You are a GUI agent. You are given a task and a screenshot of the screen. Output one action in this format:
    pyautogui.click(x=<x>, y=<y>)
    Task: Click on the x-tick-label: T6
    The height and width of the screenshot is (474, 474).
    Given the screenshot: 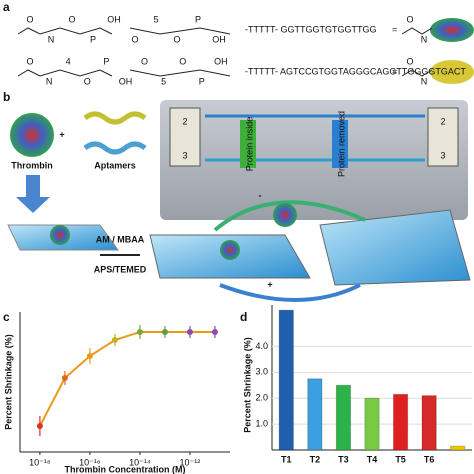 What is the action you would take?
    pyautogui.click(x=429, y=459)
    